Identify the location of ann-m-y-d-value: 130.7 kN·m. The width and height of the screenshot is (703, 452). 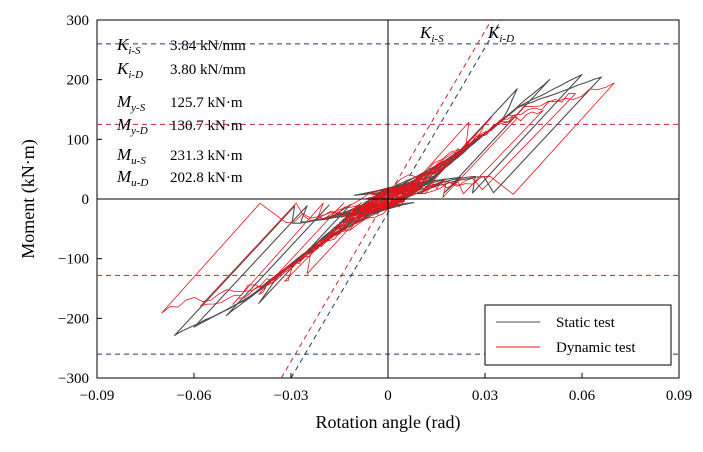
(206, 126).